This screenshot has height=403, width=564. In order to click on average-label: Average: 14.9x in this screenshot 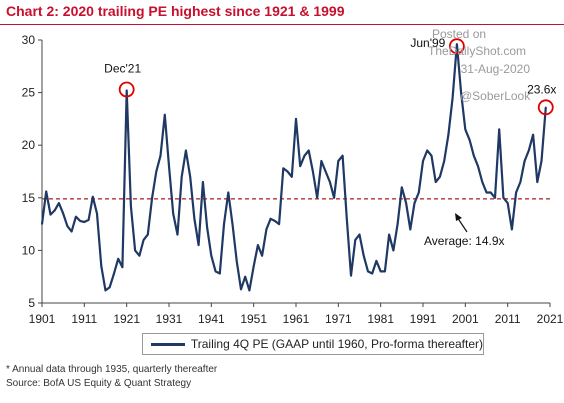, I will do `click(464, 241)`.